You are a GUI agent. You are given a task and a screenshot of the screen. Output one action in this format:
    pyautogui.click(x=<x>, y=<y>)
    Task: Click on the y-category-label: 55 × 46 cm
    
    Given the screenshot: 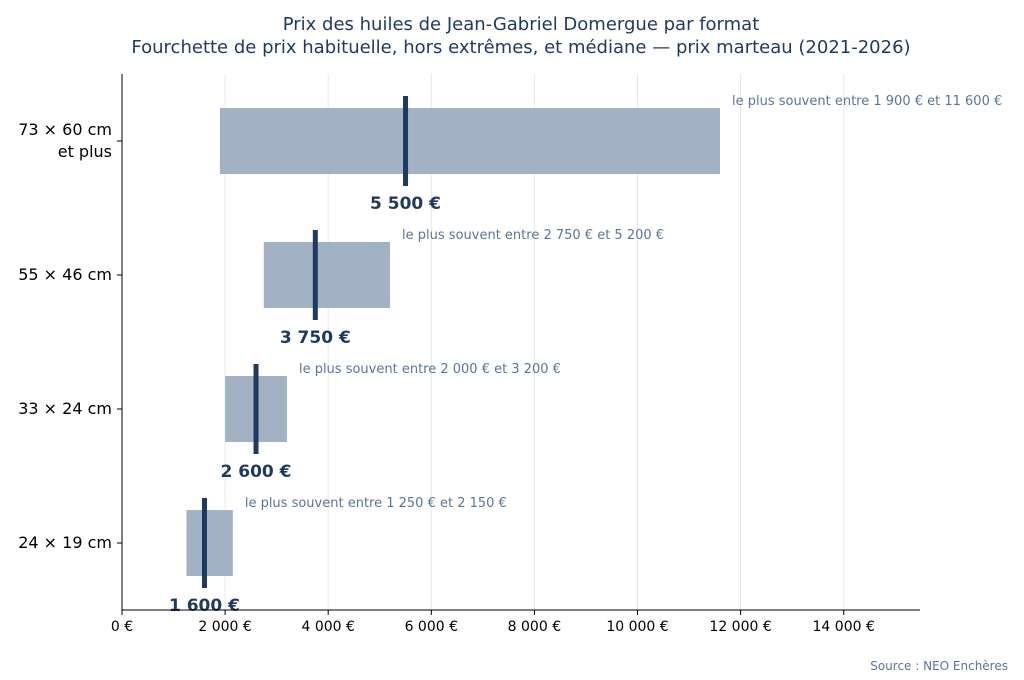 What is the action you would take?
    pyautogui.click(x=65, y=274)
    